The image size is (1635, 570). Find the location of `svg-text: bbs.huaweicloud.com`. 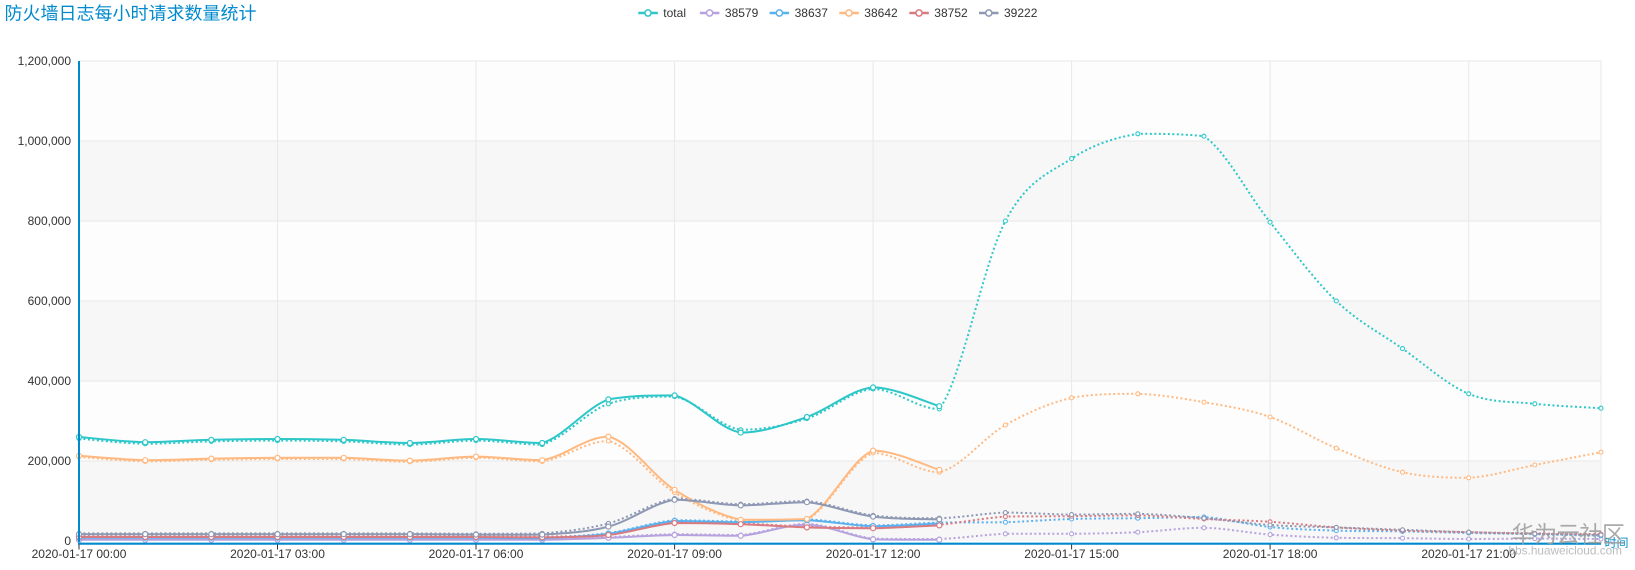

svg-text: bbs.huaweicloud.com is located at coordinates (1566, 550).